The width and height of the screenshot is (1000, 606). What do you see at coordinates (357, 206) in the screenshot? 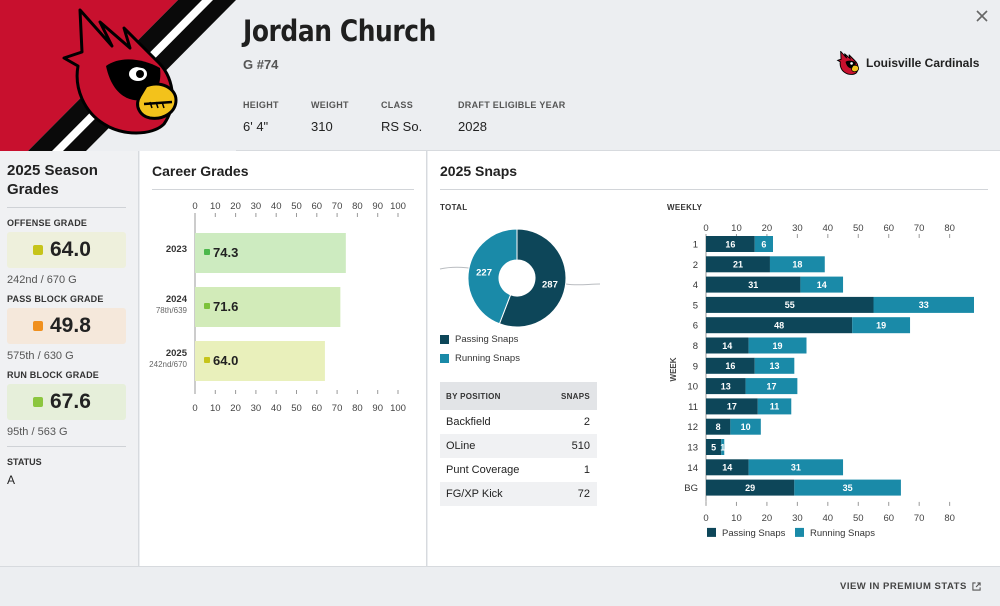
I see `tick-label: 80` at bounding box center [357, 206].